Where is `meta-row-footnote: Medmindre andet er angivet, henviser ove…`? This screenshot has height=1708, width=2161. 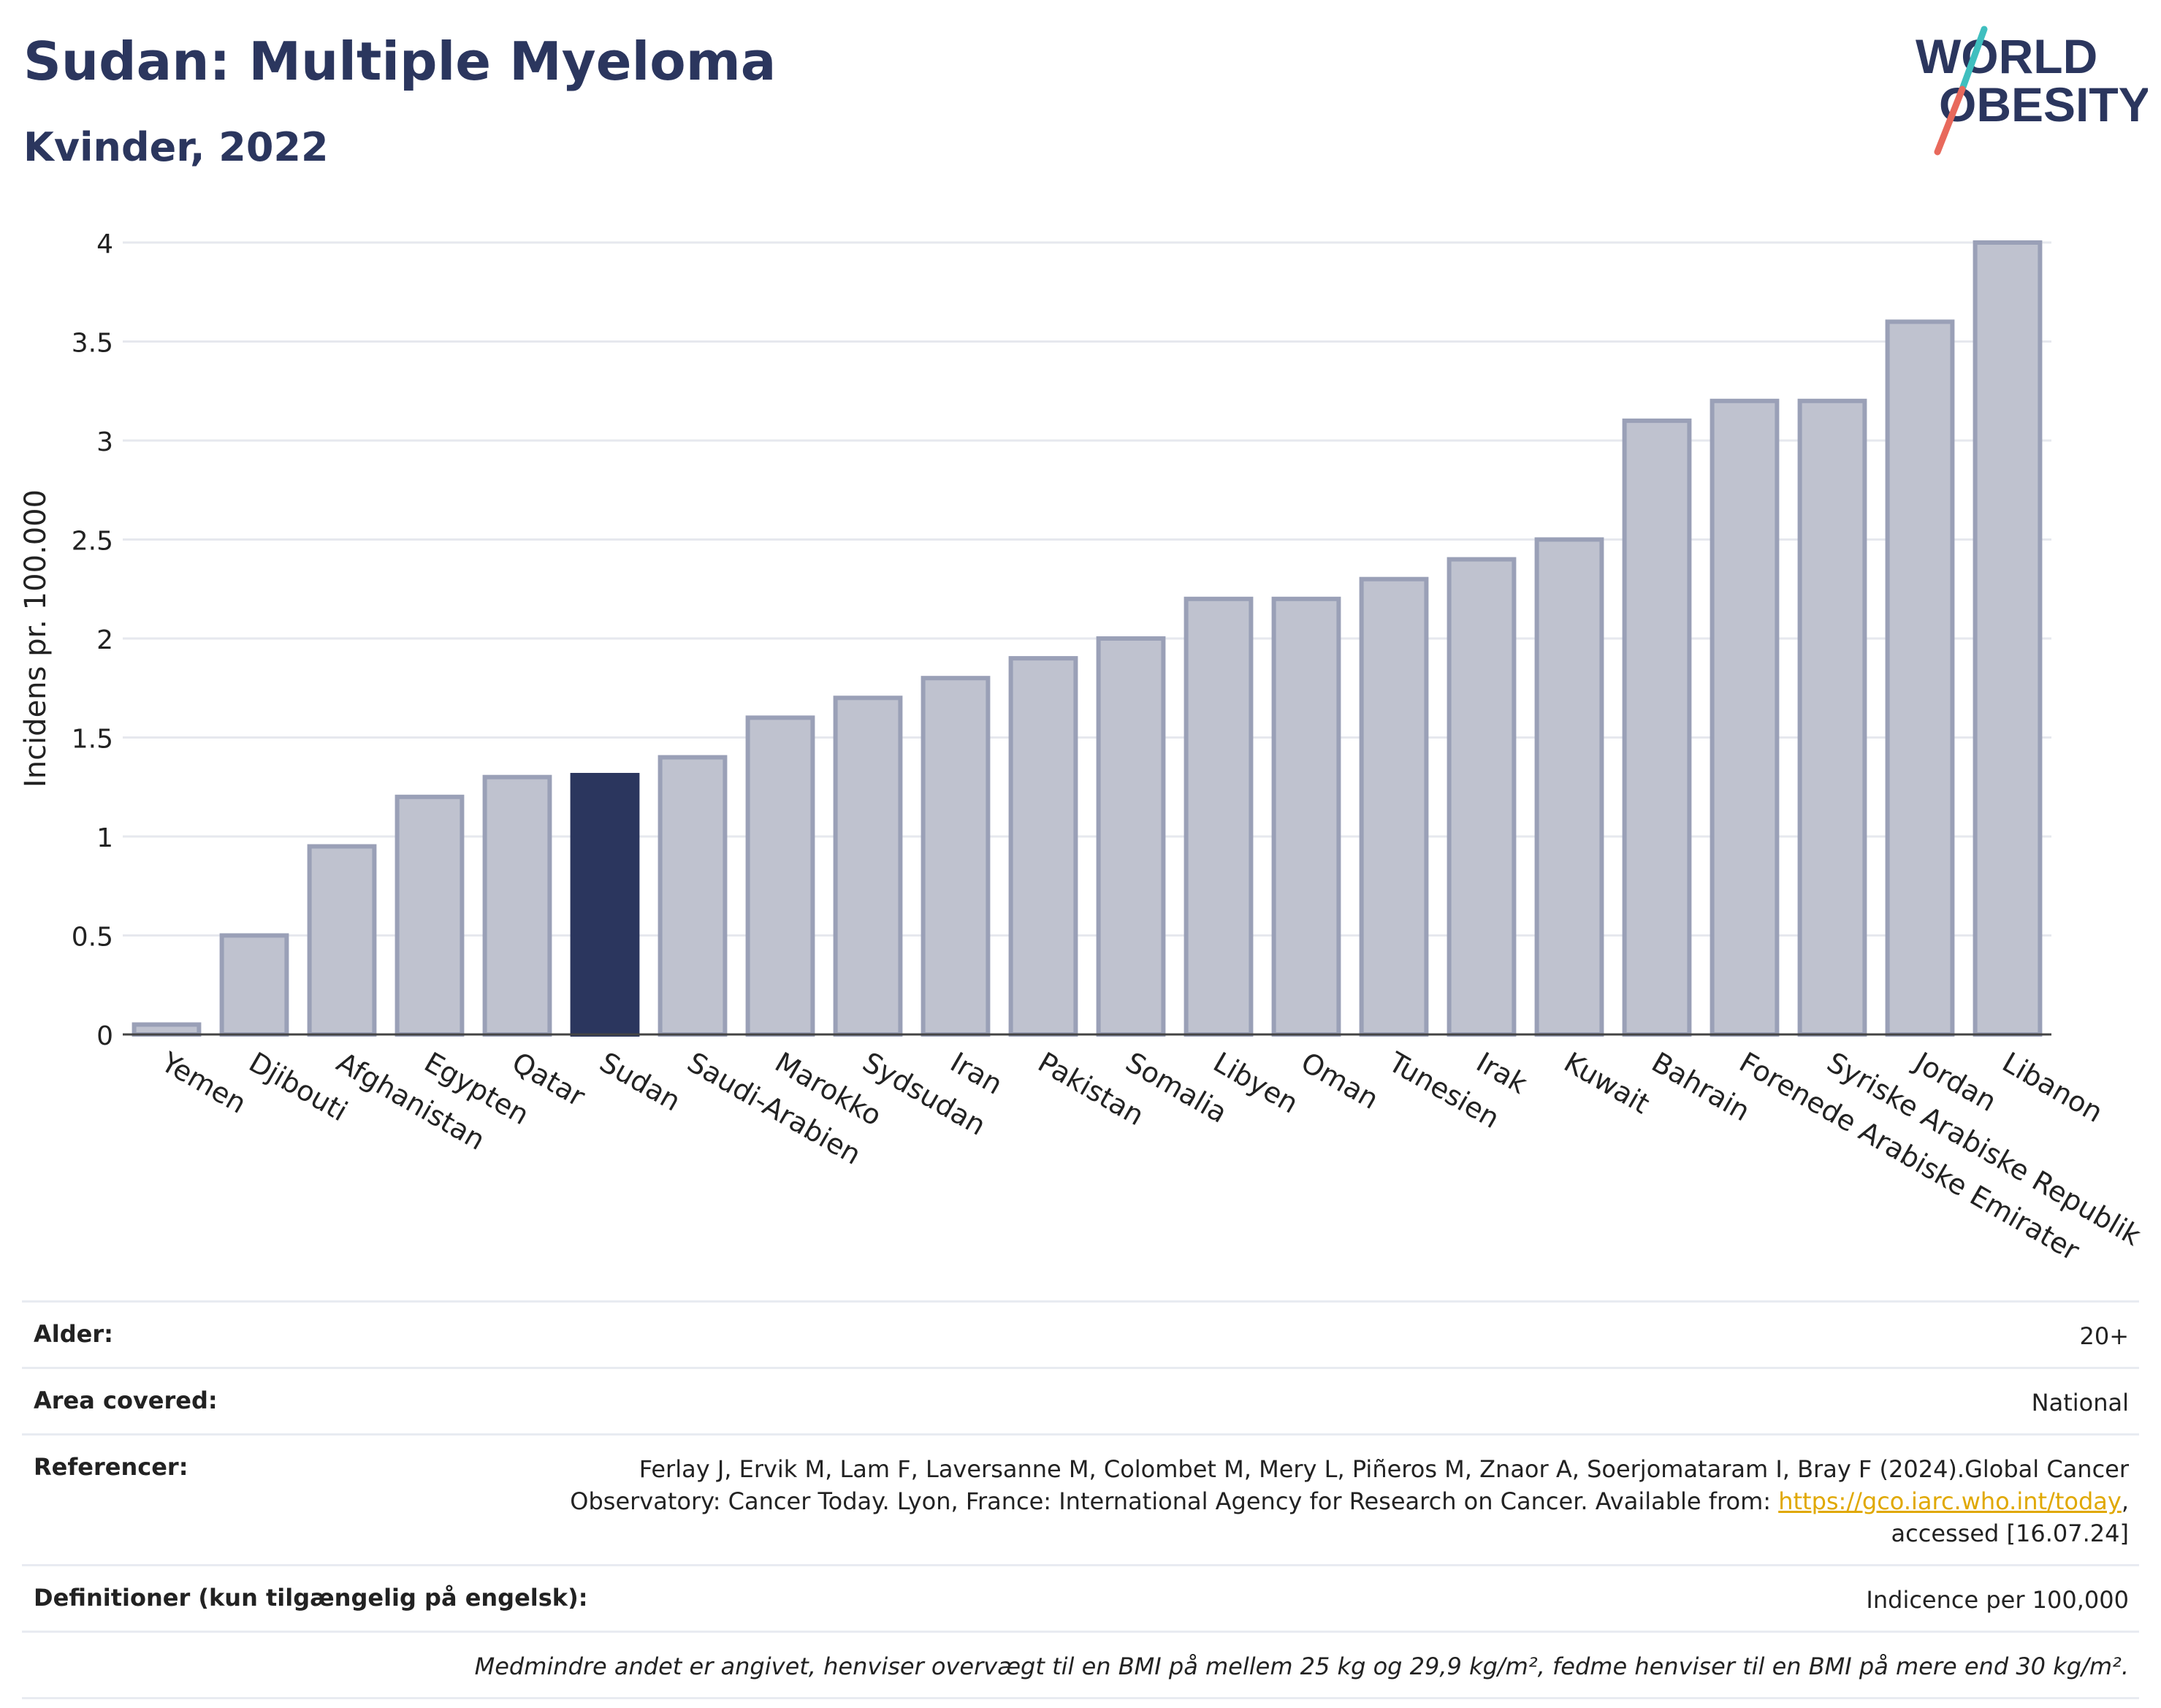 meta-row-footnote: Medmindre andet er angivet, henviser ove… is located at coordinates (1080, 1665).